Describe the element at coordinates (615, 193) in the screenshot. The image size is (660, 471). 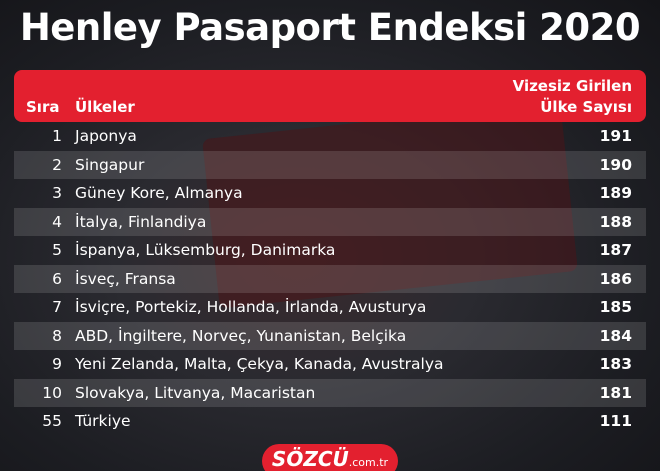
I see `visa-free-count: 189` at that location.